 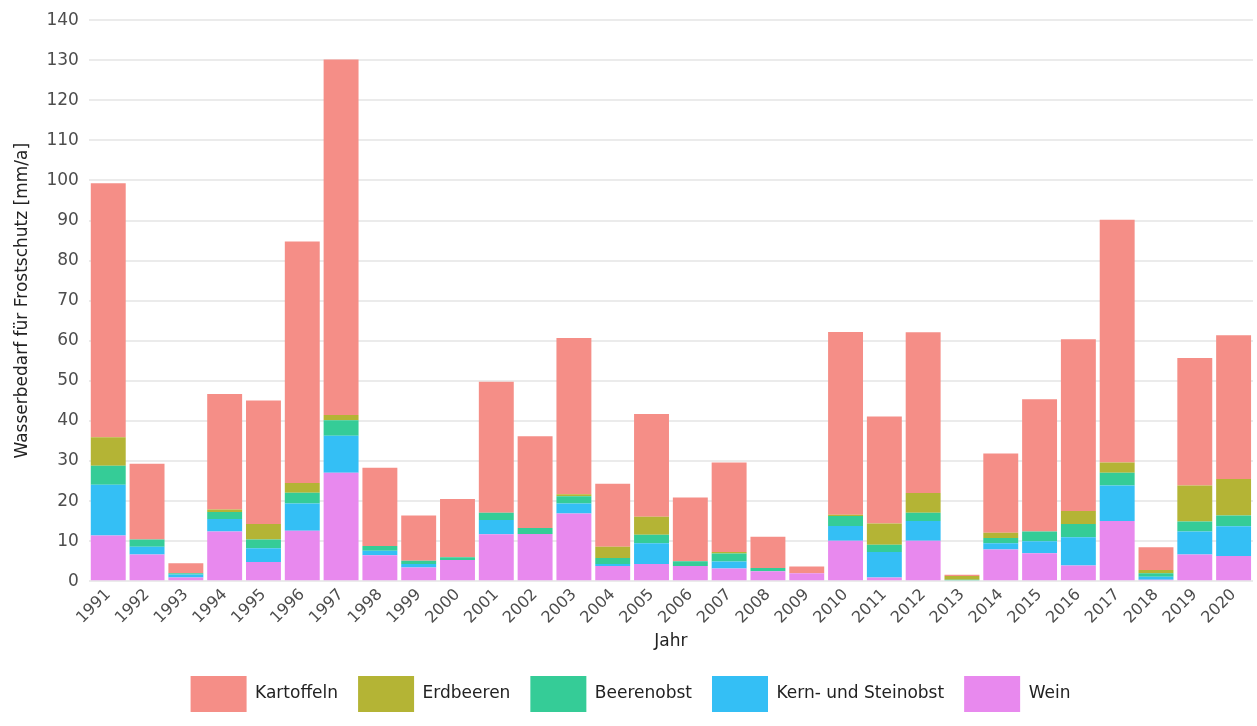 I want to click on y-tick-label: 20, so click(x=68, y=499).